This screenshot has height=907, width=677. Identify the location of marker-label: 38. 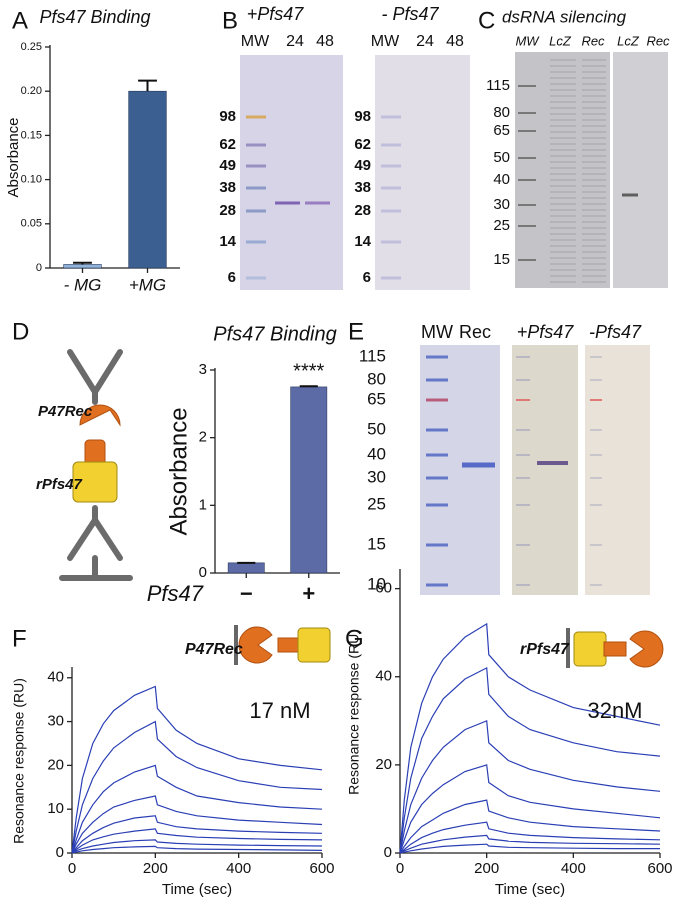
(227, 187).